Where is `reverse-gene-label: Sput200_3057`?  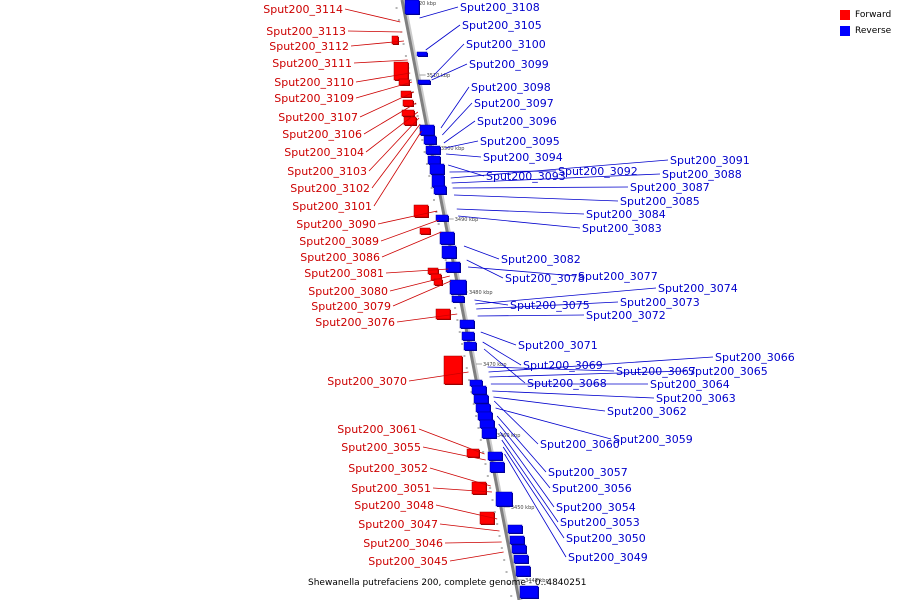
reverse-gene-label: Sput200_3057 is located at coordinates (588, 472).